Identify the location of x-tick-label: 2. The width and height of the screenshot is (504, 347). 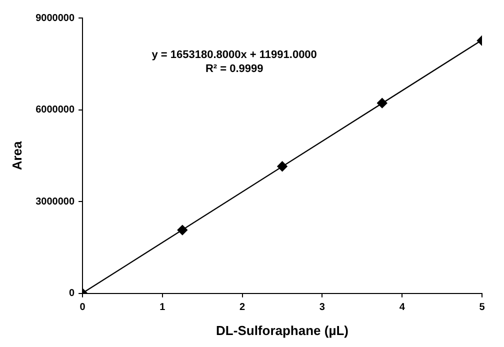
(243, 308).